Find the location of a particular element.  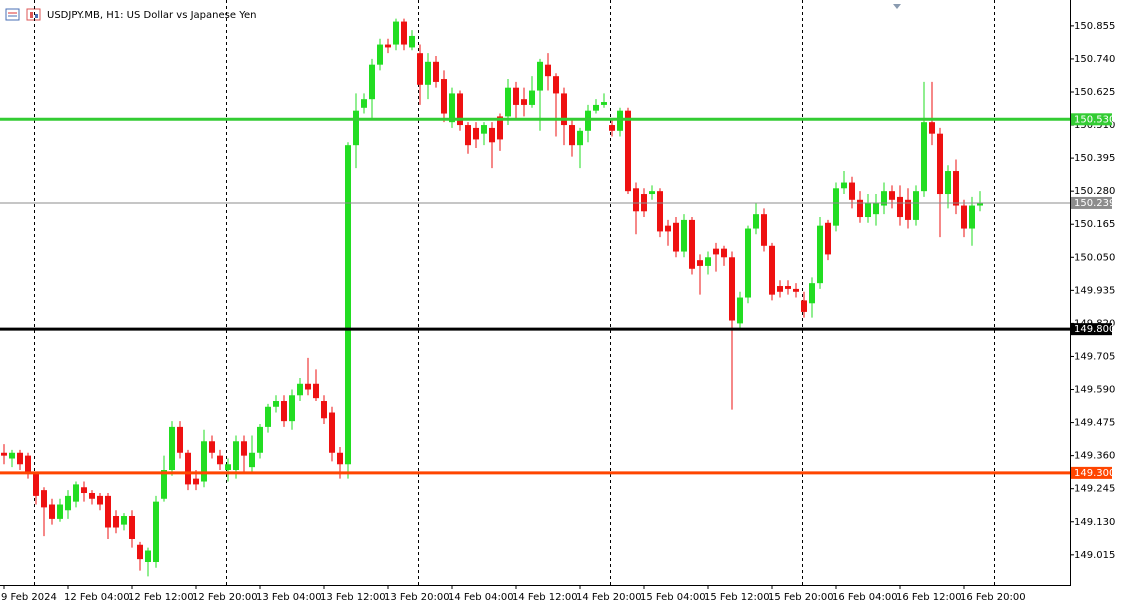

x-tick-label: 13 Feb 04:00 is located at coordinates (289, 597).